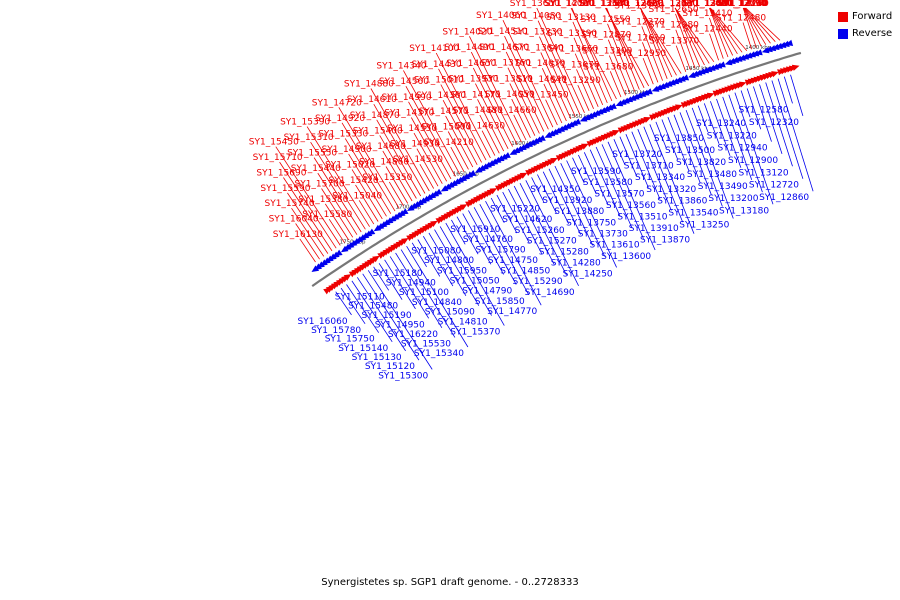  I want to click on reverse-gene-label: SY1_13880, so click(579, 212).